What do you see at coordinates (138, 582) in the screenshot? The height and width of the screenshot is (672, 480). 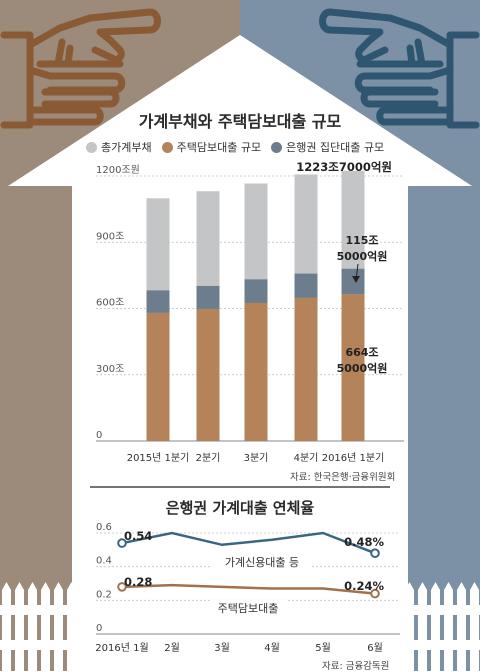 I see `data-label-mortgage-first: 0.28` at bounding box center [138, 582].